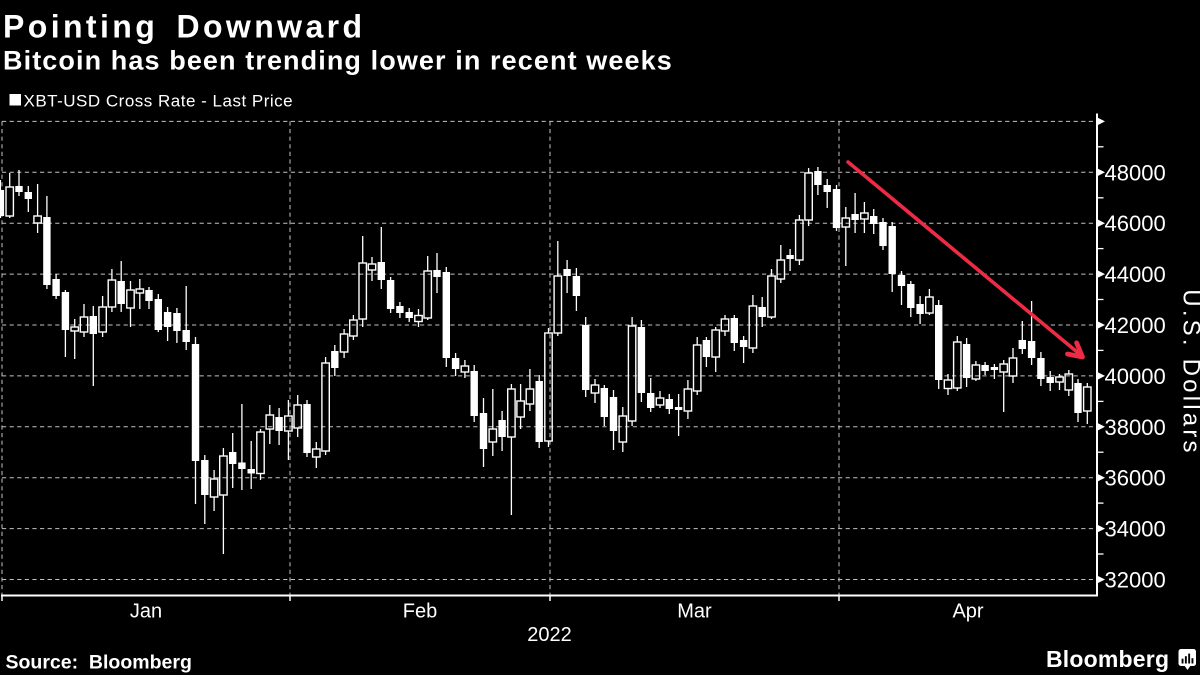  I want to click on svg-text: Bloomberg, so click(1107, 659).